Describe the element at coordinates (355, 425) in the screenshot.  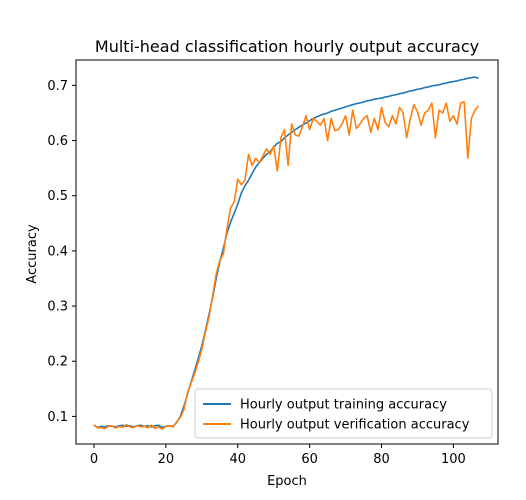
I see `legend-label-2: Hourly output verification accuracy` at that location.